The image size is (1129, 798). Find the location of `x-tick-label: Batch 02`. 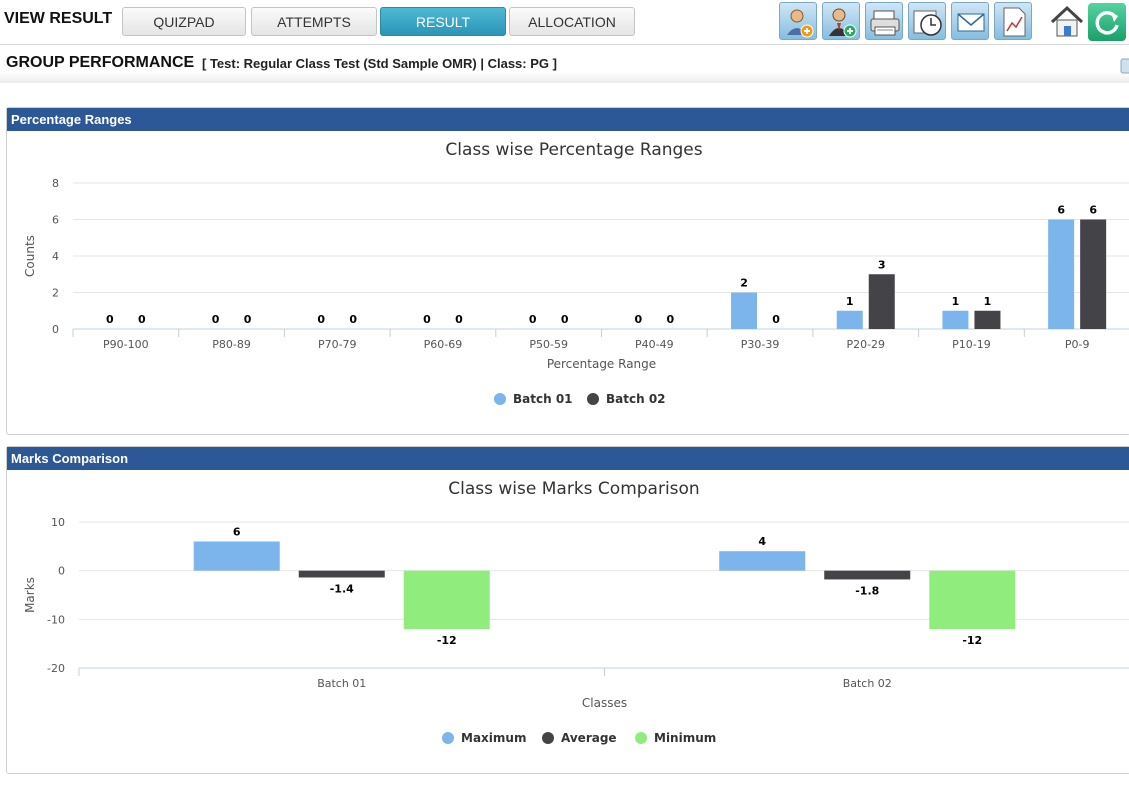

x-tick-label: Batch 02 is located at coordinates (867, 683).